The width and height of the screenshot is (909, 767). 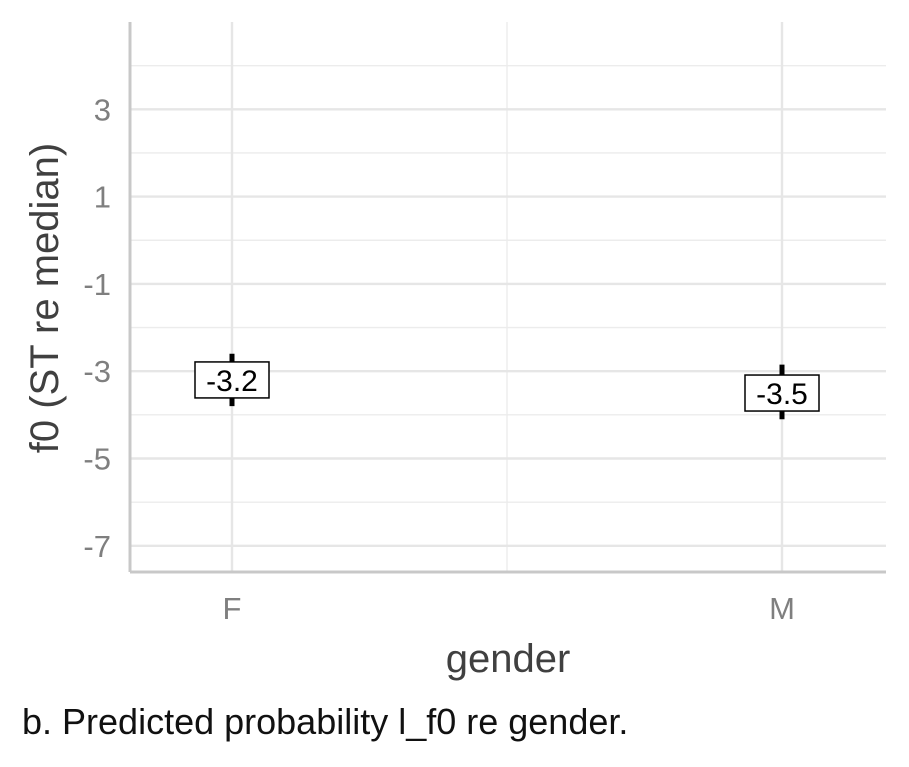 I want to click on data-marks: -3.2 -3.5, so click(x=507, y=386).